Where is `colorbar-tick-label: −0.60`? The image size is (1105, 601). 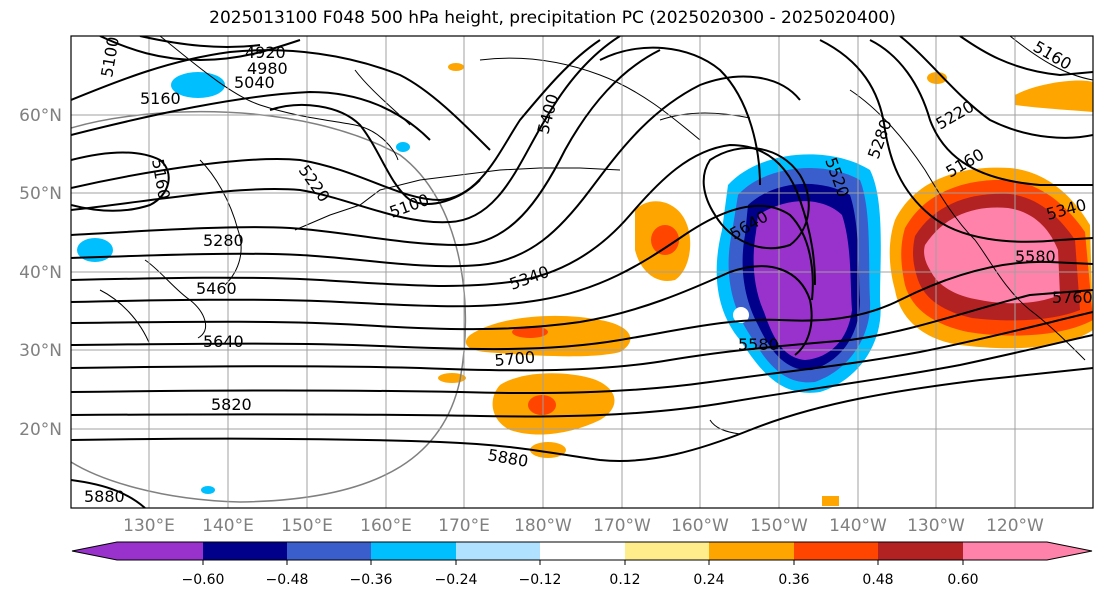
colorbar-tick-label: −0.60 is located at coordinates (203, 580).